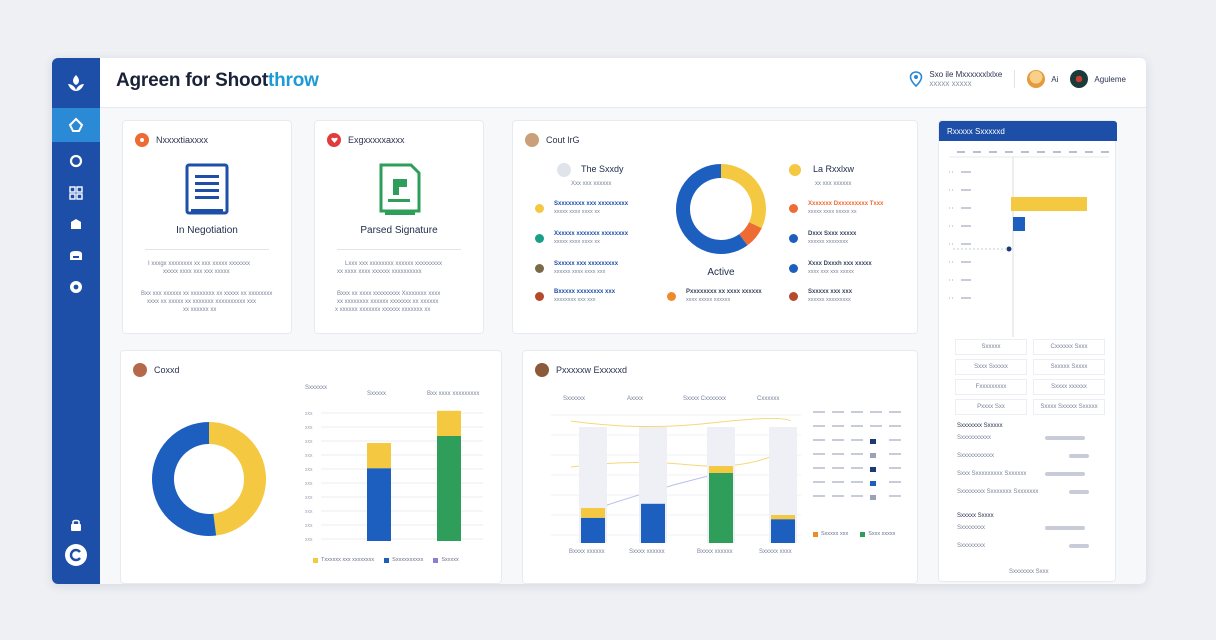 This screenshot has width=1216, height=640. I want to click on grid-icon, so click(76, 193).